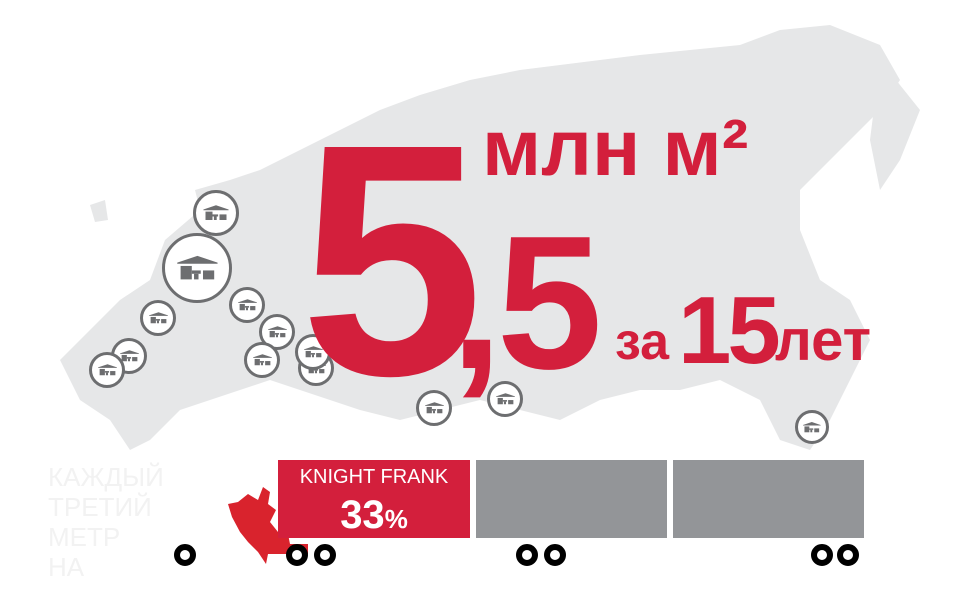 The height and width of the screenshot is (601, 956). Describe the element at coordinates (396, 519) in the screenshot. I see `share-unit: %` at that location.